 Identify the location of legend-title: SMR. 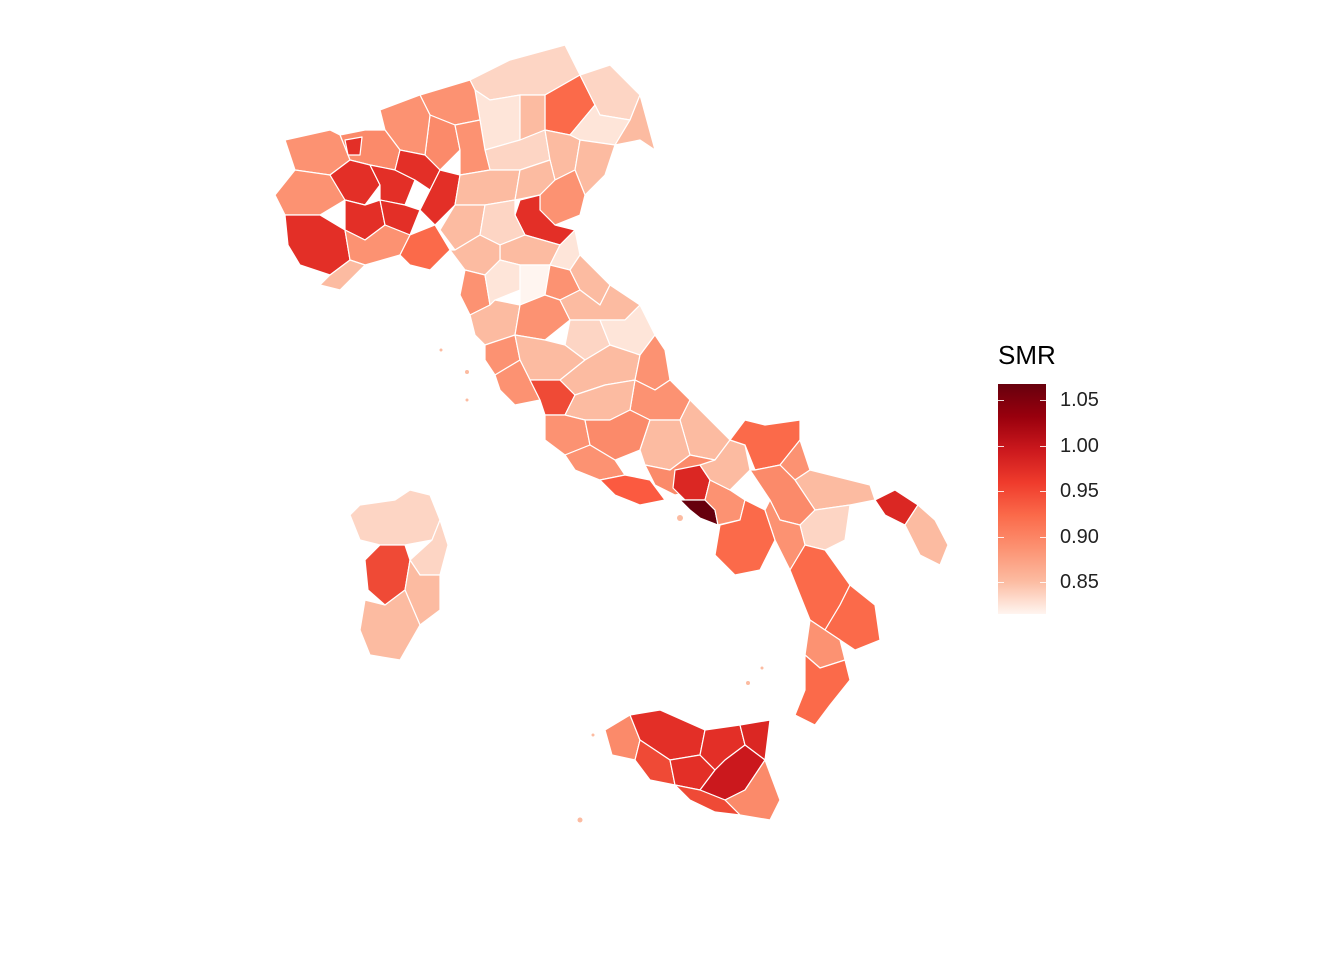
(1027, 355).